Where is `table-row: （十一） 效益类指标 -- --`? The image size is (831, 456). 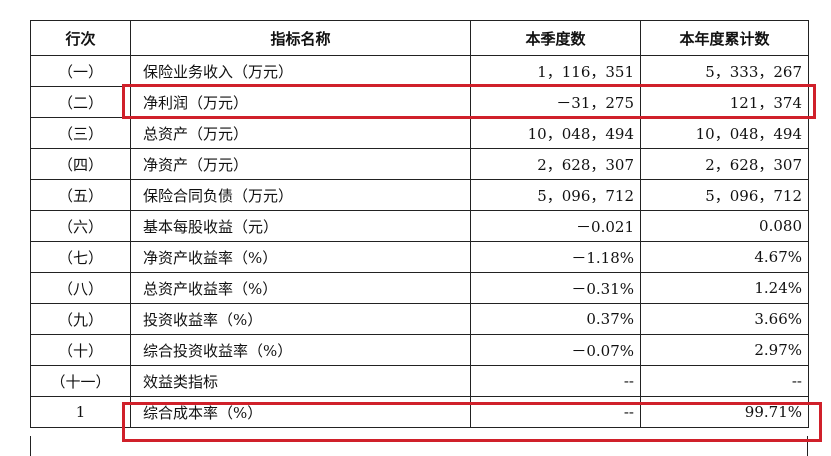 table-row: （十一） 效益类指标 -- -- is located at coordinates (419, 381).